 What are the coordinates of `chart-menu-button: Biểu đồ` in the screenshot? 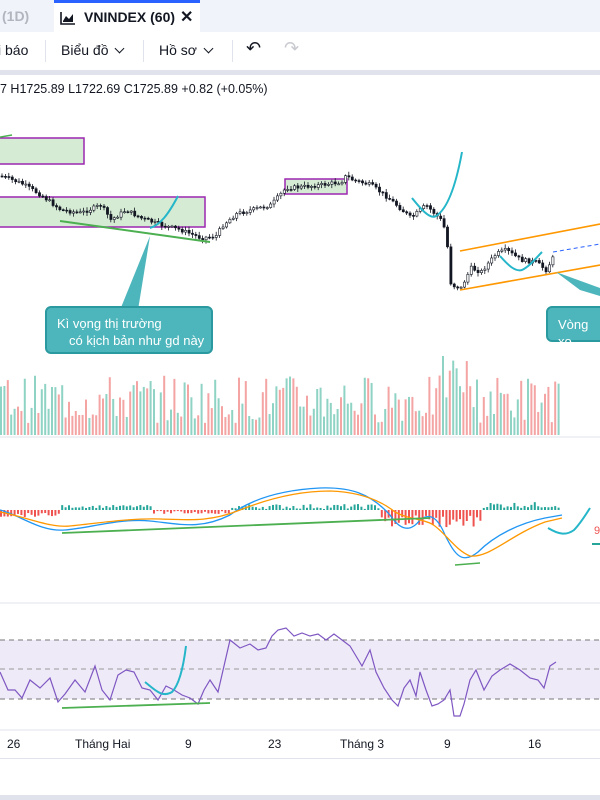 It's located at (93, 50).